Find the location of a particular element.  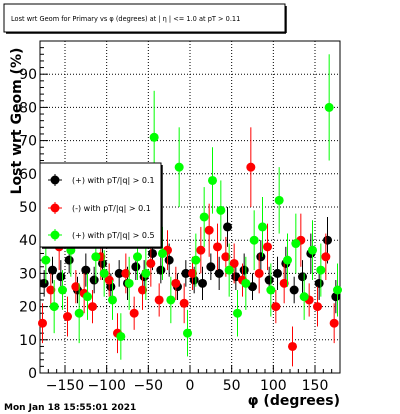

y-tick-label: 60 is located at coordinates (28, 175).